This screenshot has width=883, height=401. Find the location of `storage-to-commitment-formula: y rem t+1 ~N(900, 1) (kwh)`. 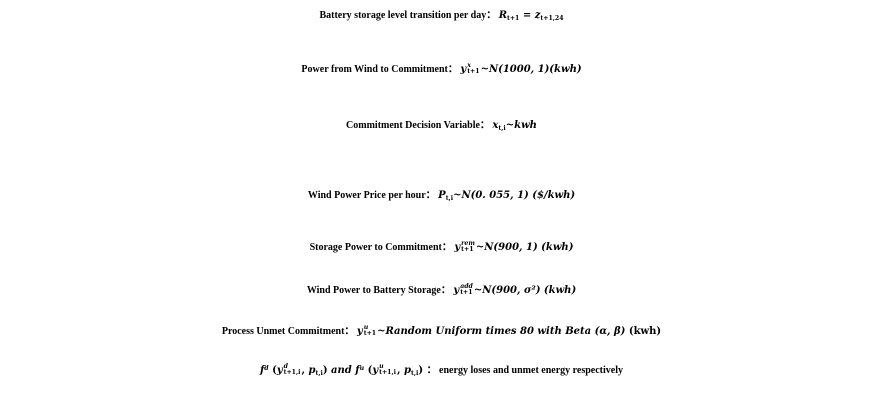

storage-to-commitment-formula: y rem t+1 ~N(900, 1) (kwh) is located at coordinates (514, 247).